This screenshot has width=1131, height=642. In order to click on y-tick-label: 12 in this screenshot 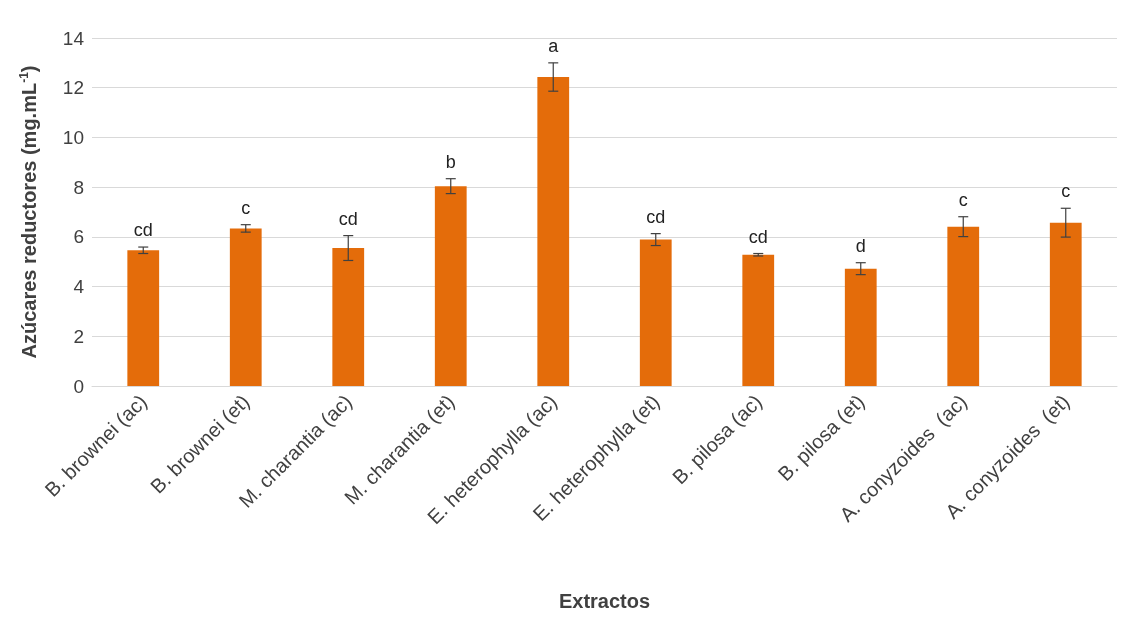, I will do `click(73, 88)`.